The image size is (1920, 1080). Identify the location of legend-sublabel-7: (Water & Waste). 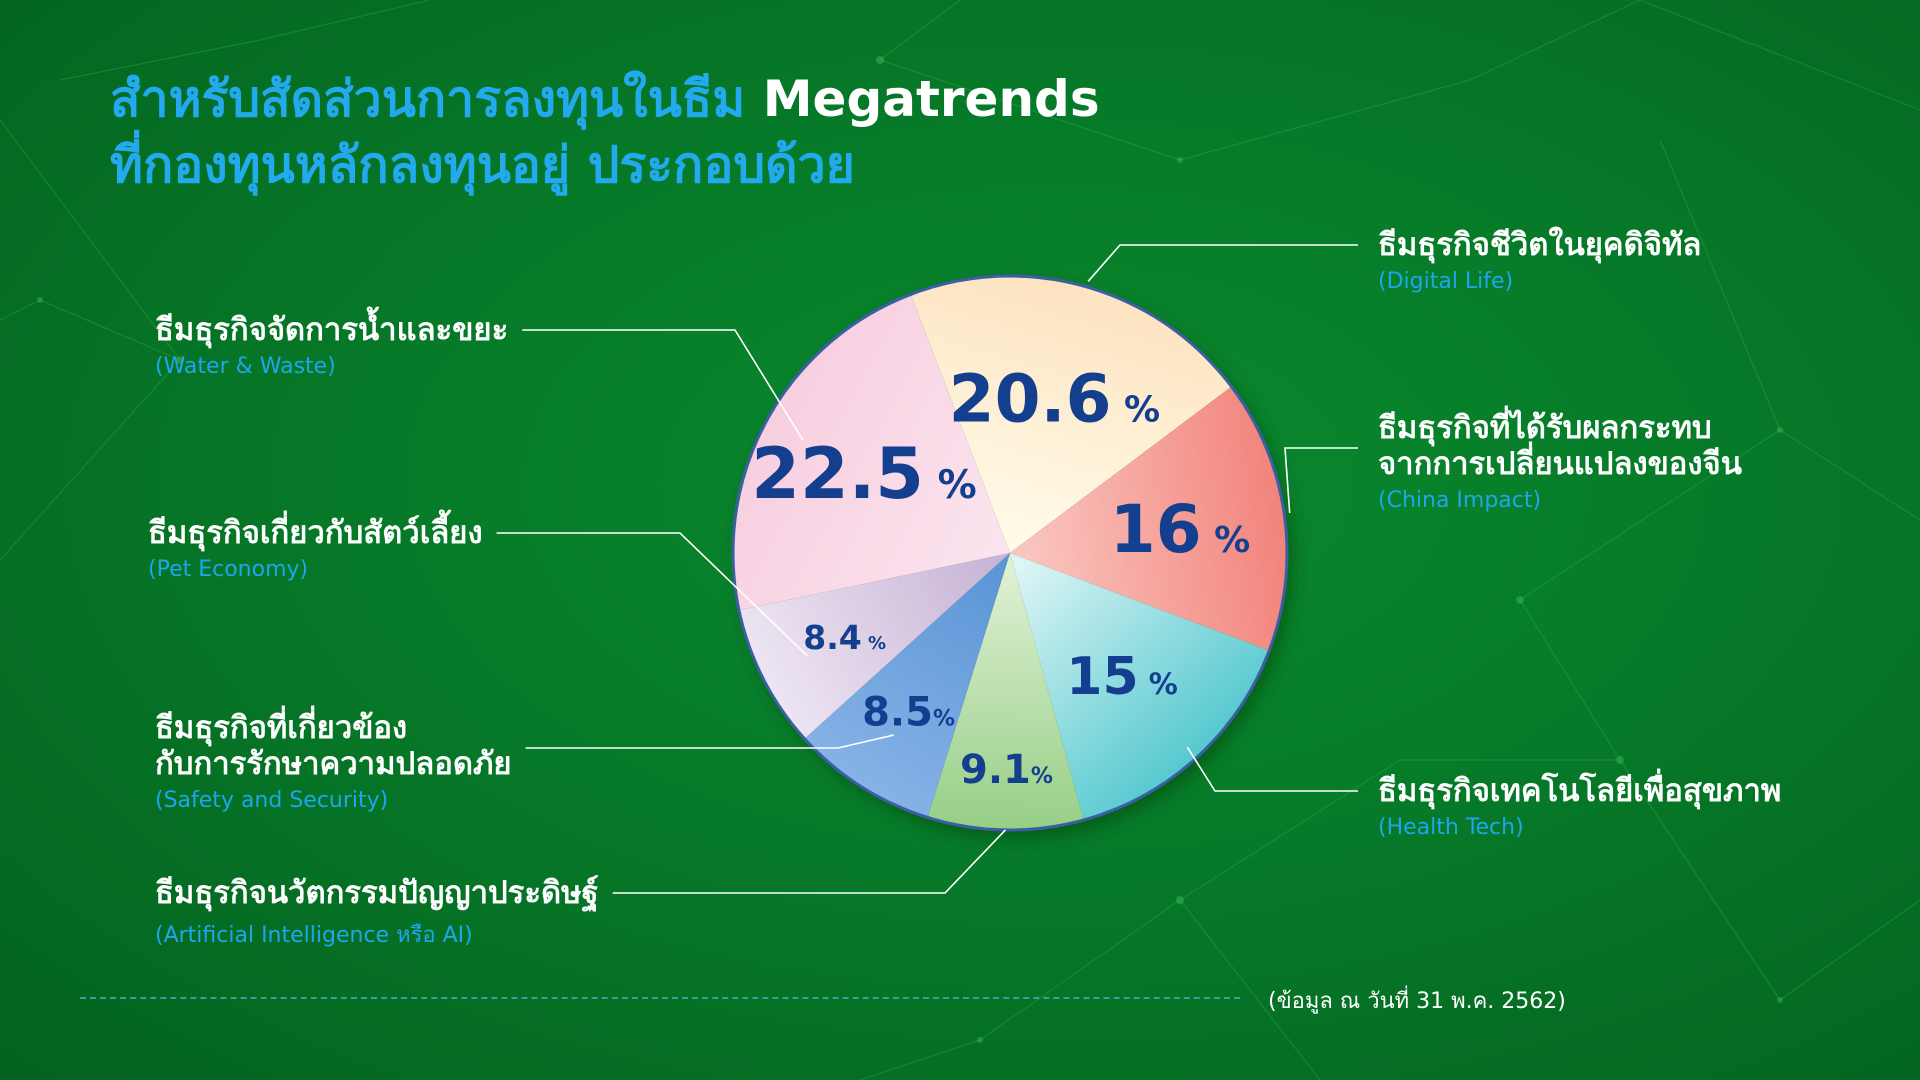
(245, 366).